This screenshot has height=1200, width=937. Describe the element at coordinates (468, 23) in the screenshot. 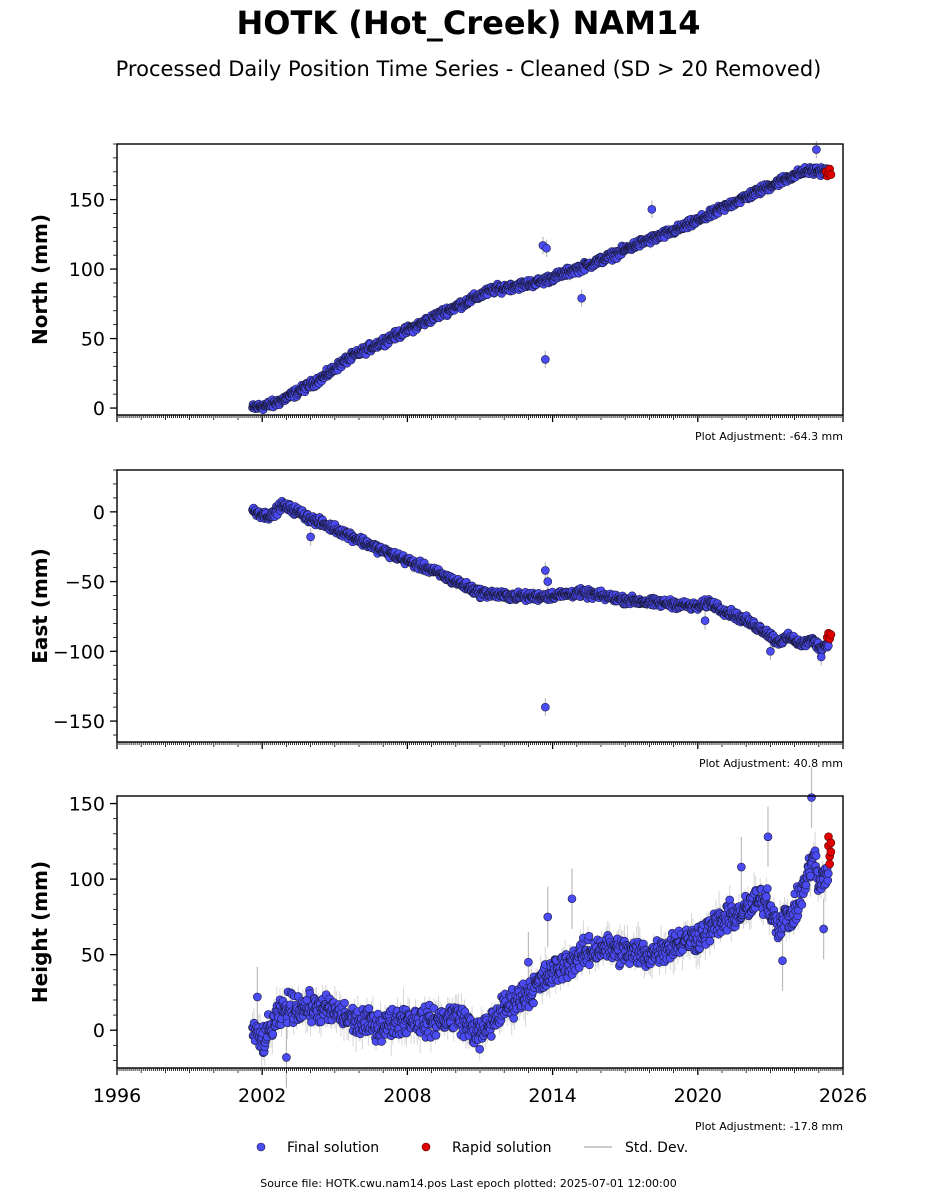

I see `chart-title: HOTK (Hot_Creek) NAM14` at that location.